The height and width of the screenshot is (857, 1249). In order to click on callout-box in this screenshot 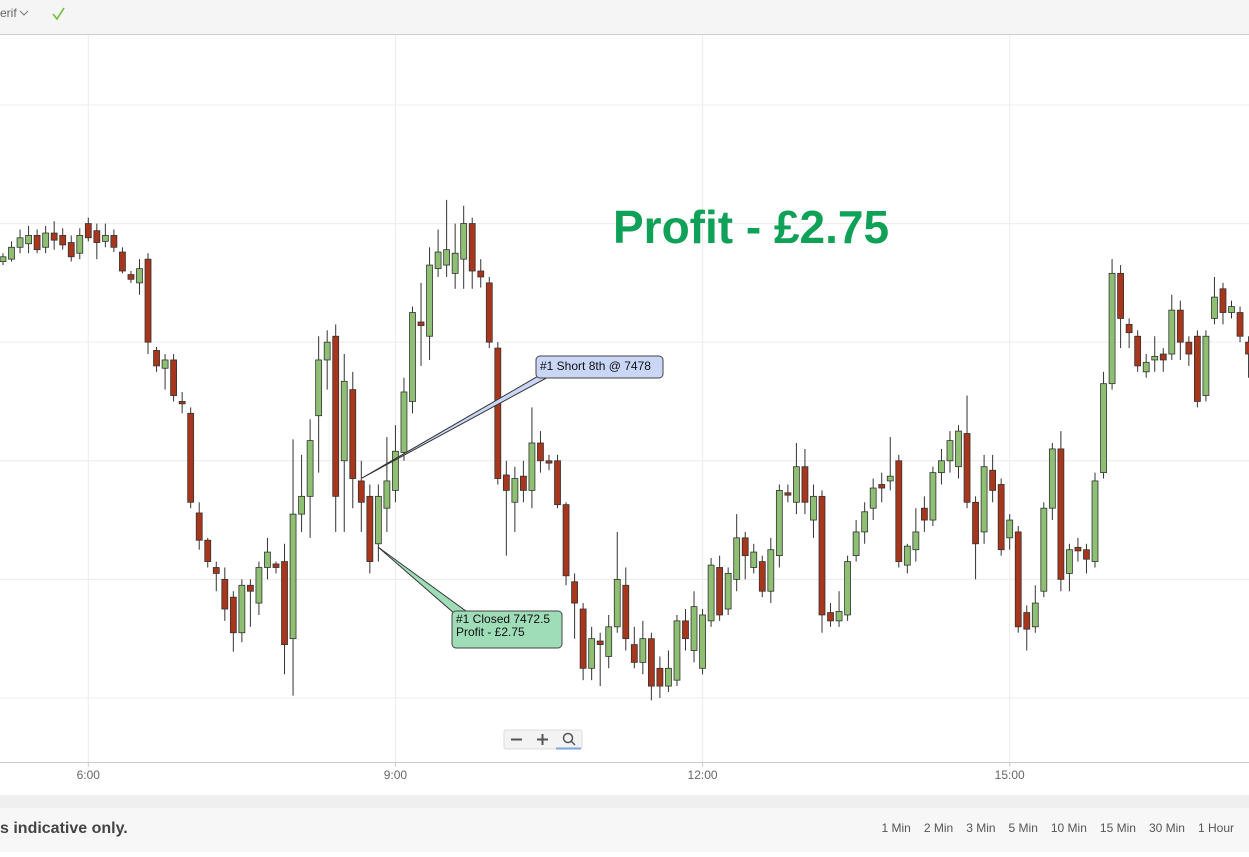, I will do `click(599, 367)`.